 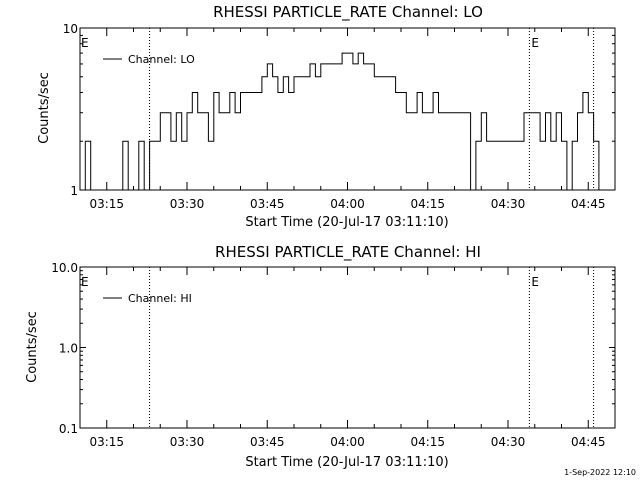 What do you see at coordinates (588, 204) in the screenshot?
I see `lo-x-tick-label: 04:45` at bounding box center [588, 204].